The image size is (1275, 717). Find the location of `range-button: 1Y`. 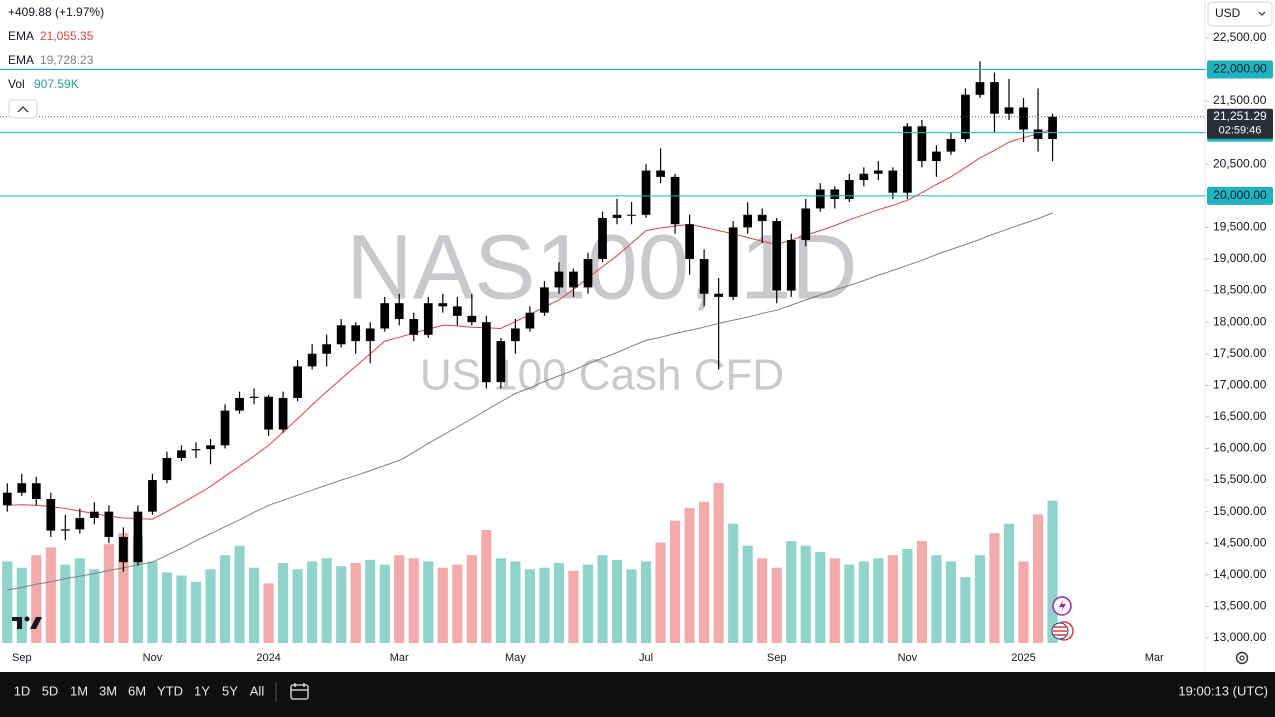

range-button: 1Y is located at coordinates (202, 690).